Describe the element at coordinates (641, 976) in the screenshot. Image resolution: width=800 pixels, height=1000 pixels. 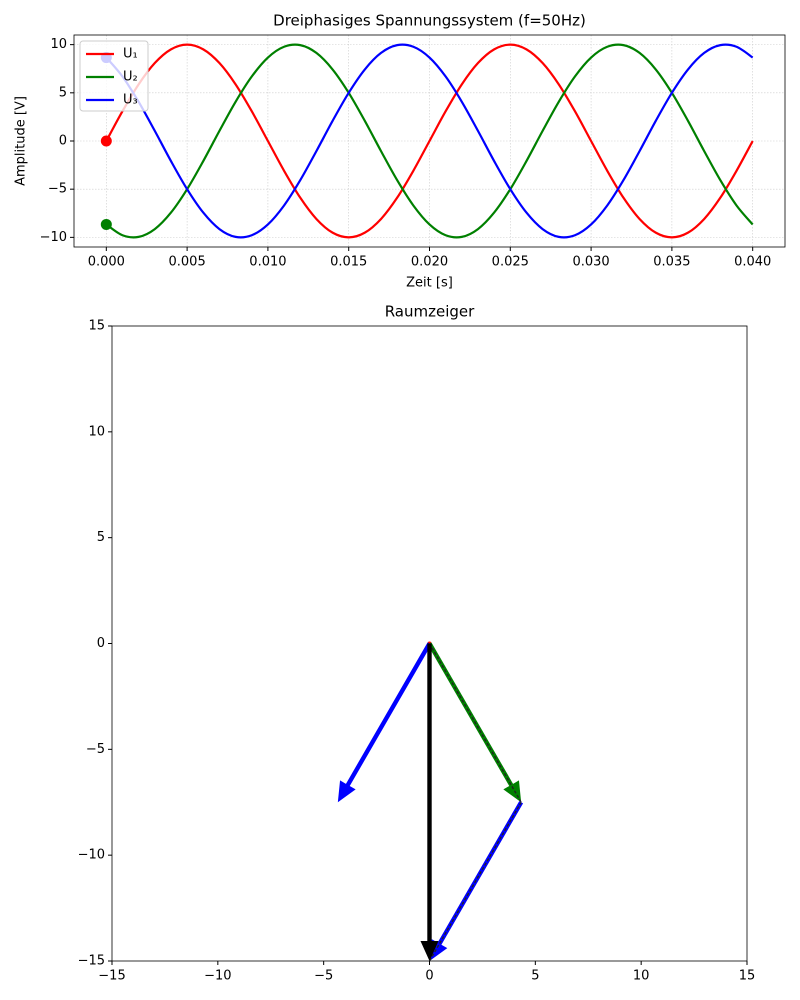
I see `x-tick-label: 10` at that location.